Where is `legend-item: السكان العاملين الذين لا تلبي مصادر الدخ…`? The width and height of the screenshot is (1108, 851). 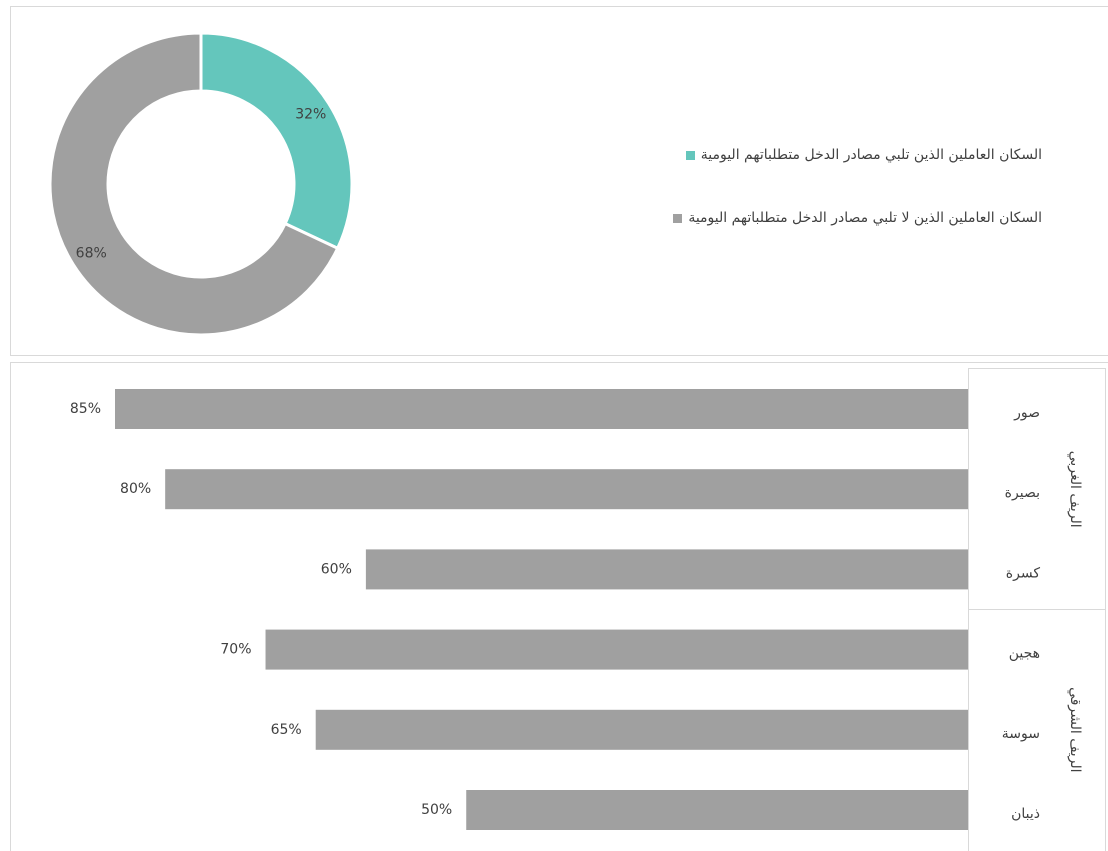
legend-item: السكان العاملين الذين لا تلبي مصادر الدخ… is located at coordinates (857, 218).